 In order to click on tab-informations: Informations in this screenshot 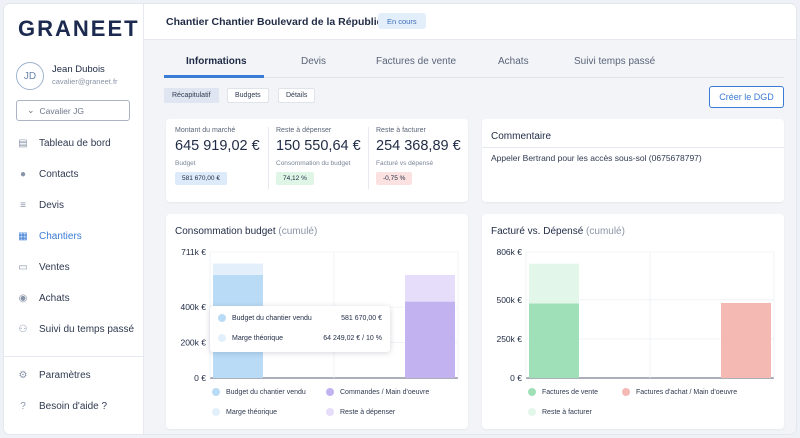, I will do `click(216, 61)`.